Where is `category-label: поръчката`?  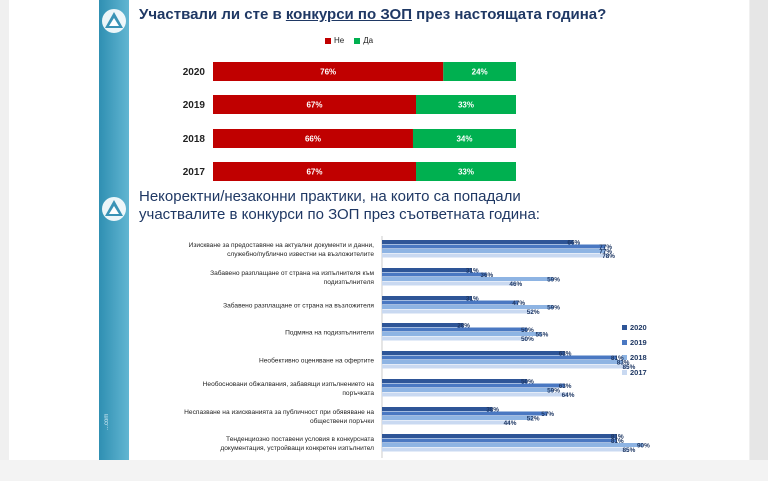
category-label: поръчката is located at coordinates (358, 393).